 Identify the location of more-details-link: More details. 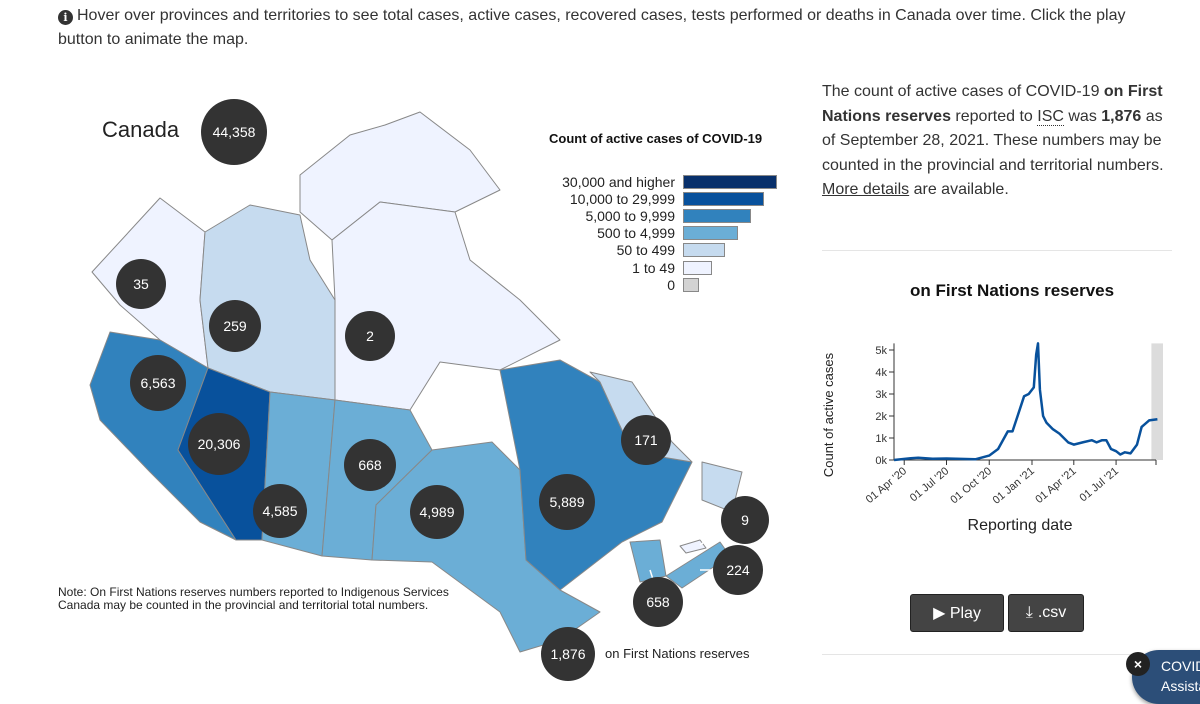
(866, 189).